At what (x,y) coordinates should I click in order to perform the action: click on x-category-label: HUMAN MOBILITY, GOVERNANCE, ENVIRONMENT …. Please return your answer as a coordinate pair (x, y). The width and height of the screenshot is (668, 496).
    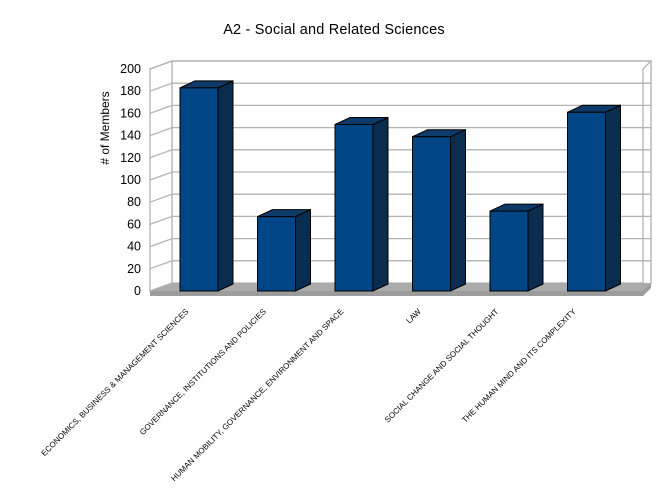
    Looking at the image, I should click on (257, 395).